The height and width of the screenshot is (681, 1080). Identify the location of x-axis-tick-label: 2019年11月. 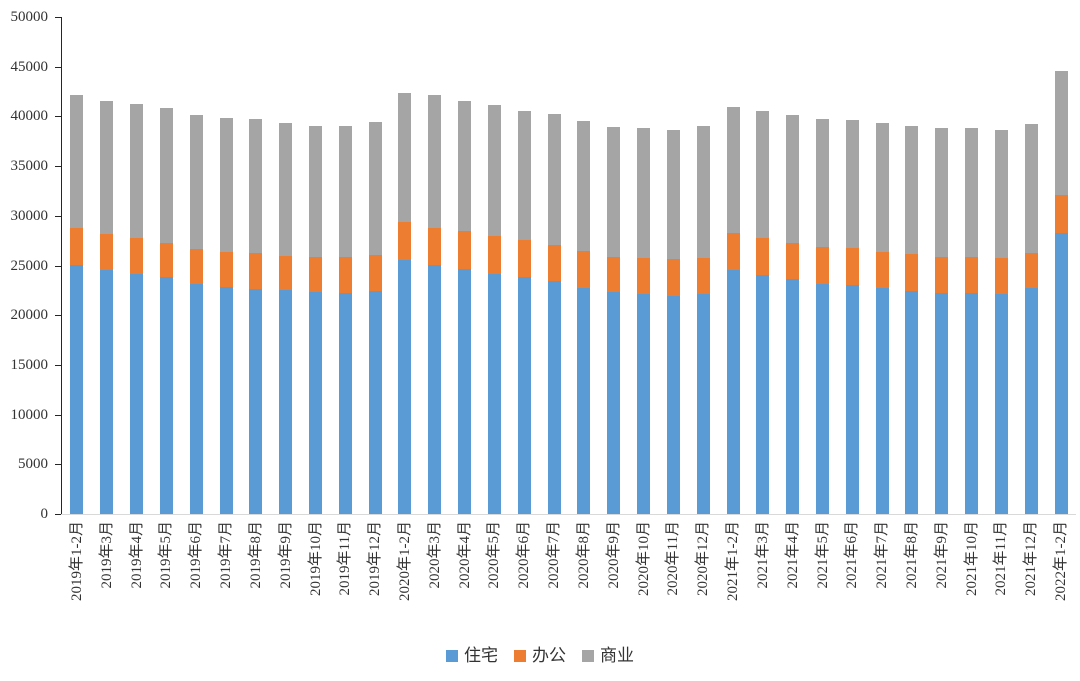
(345, 558).